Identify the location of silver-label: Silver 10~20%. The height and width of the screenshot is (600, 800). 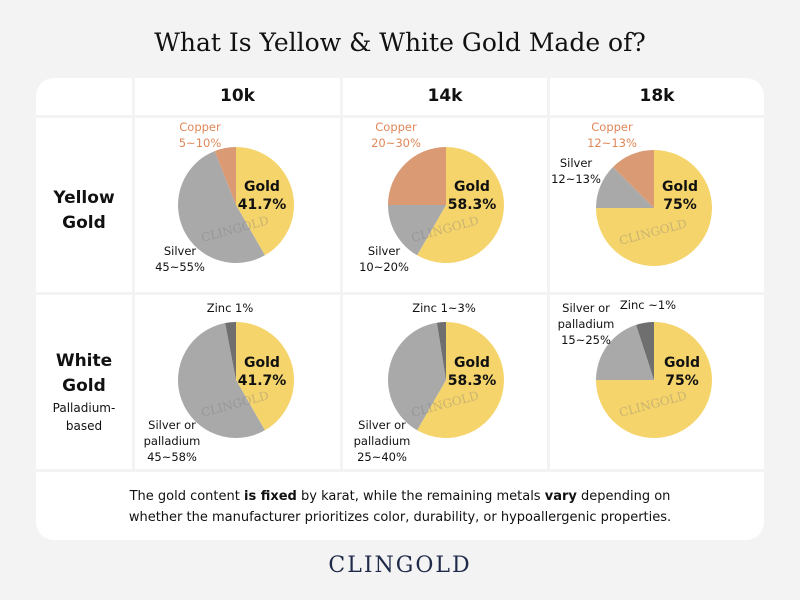
(384, 259).